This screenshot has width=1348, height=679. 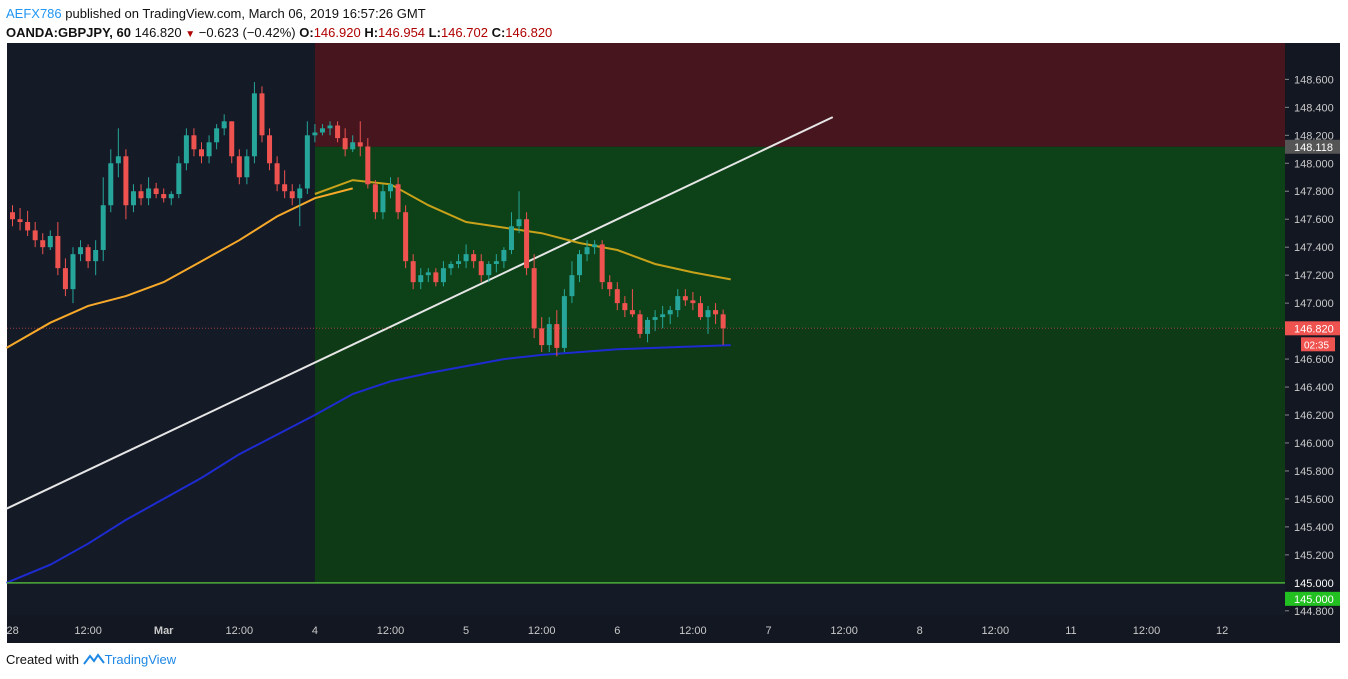 What do you see at coordinates (1314, 556) in the screenshot?
I see `price-tick-label: 145.200` at bounding box center [1314, 556].